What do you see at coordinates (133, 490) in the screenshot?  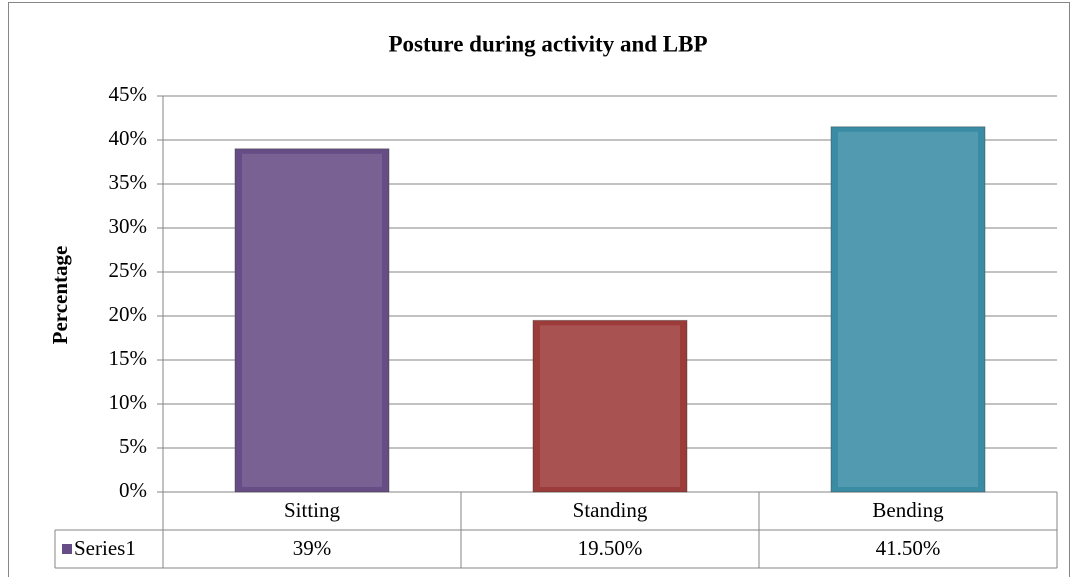 I see `y-tick-label: 0%` at bounding box center [133, 490].